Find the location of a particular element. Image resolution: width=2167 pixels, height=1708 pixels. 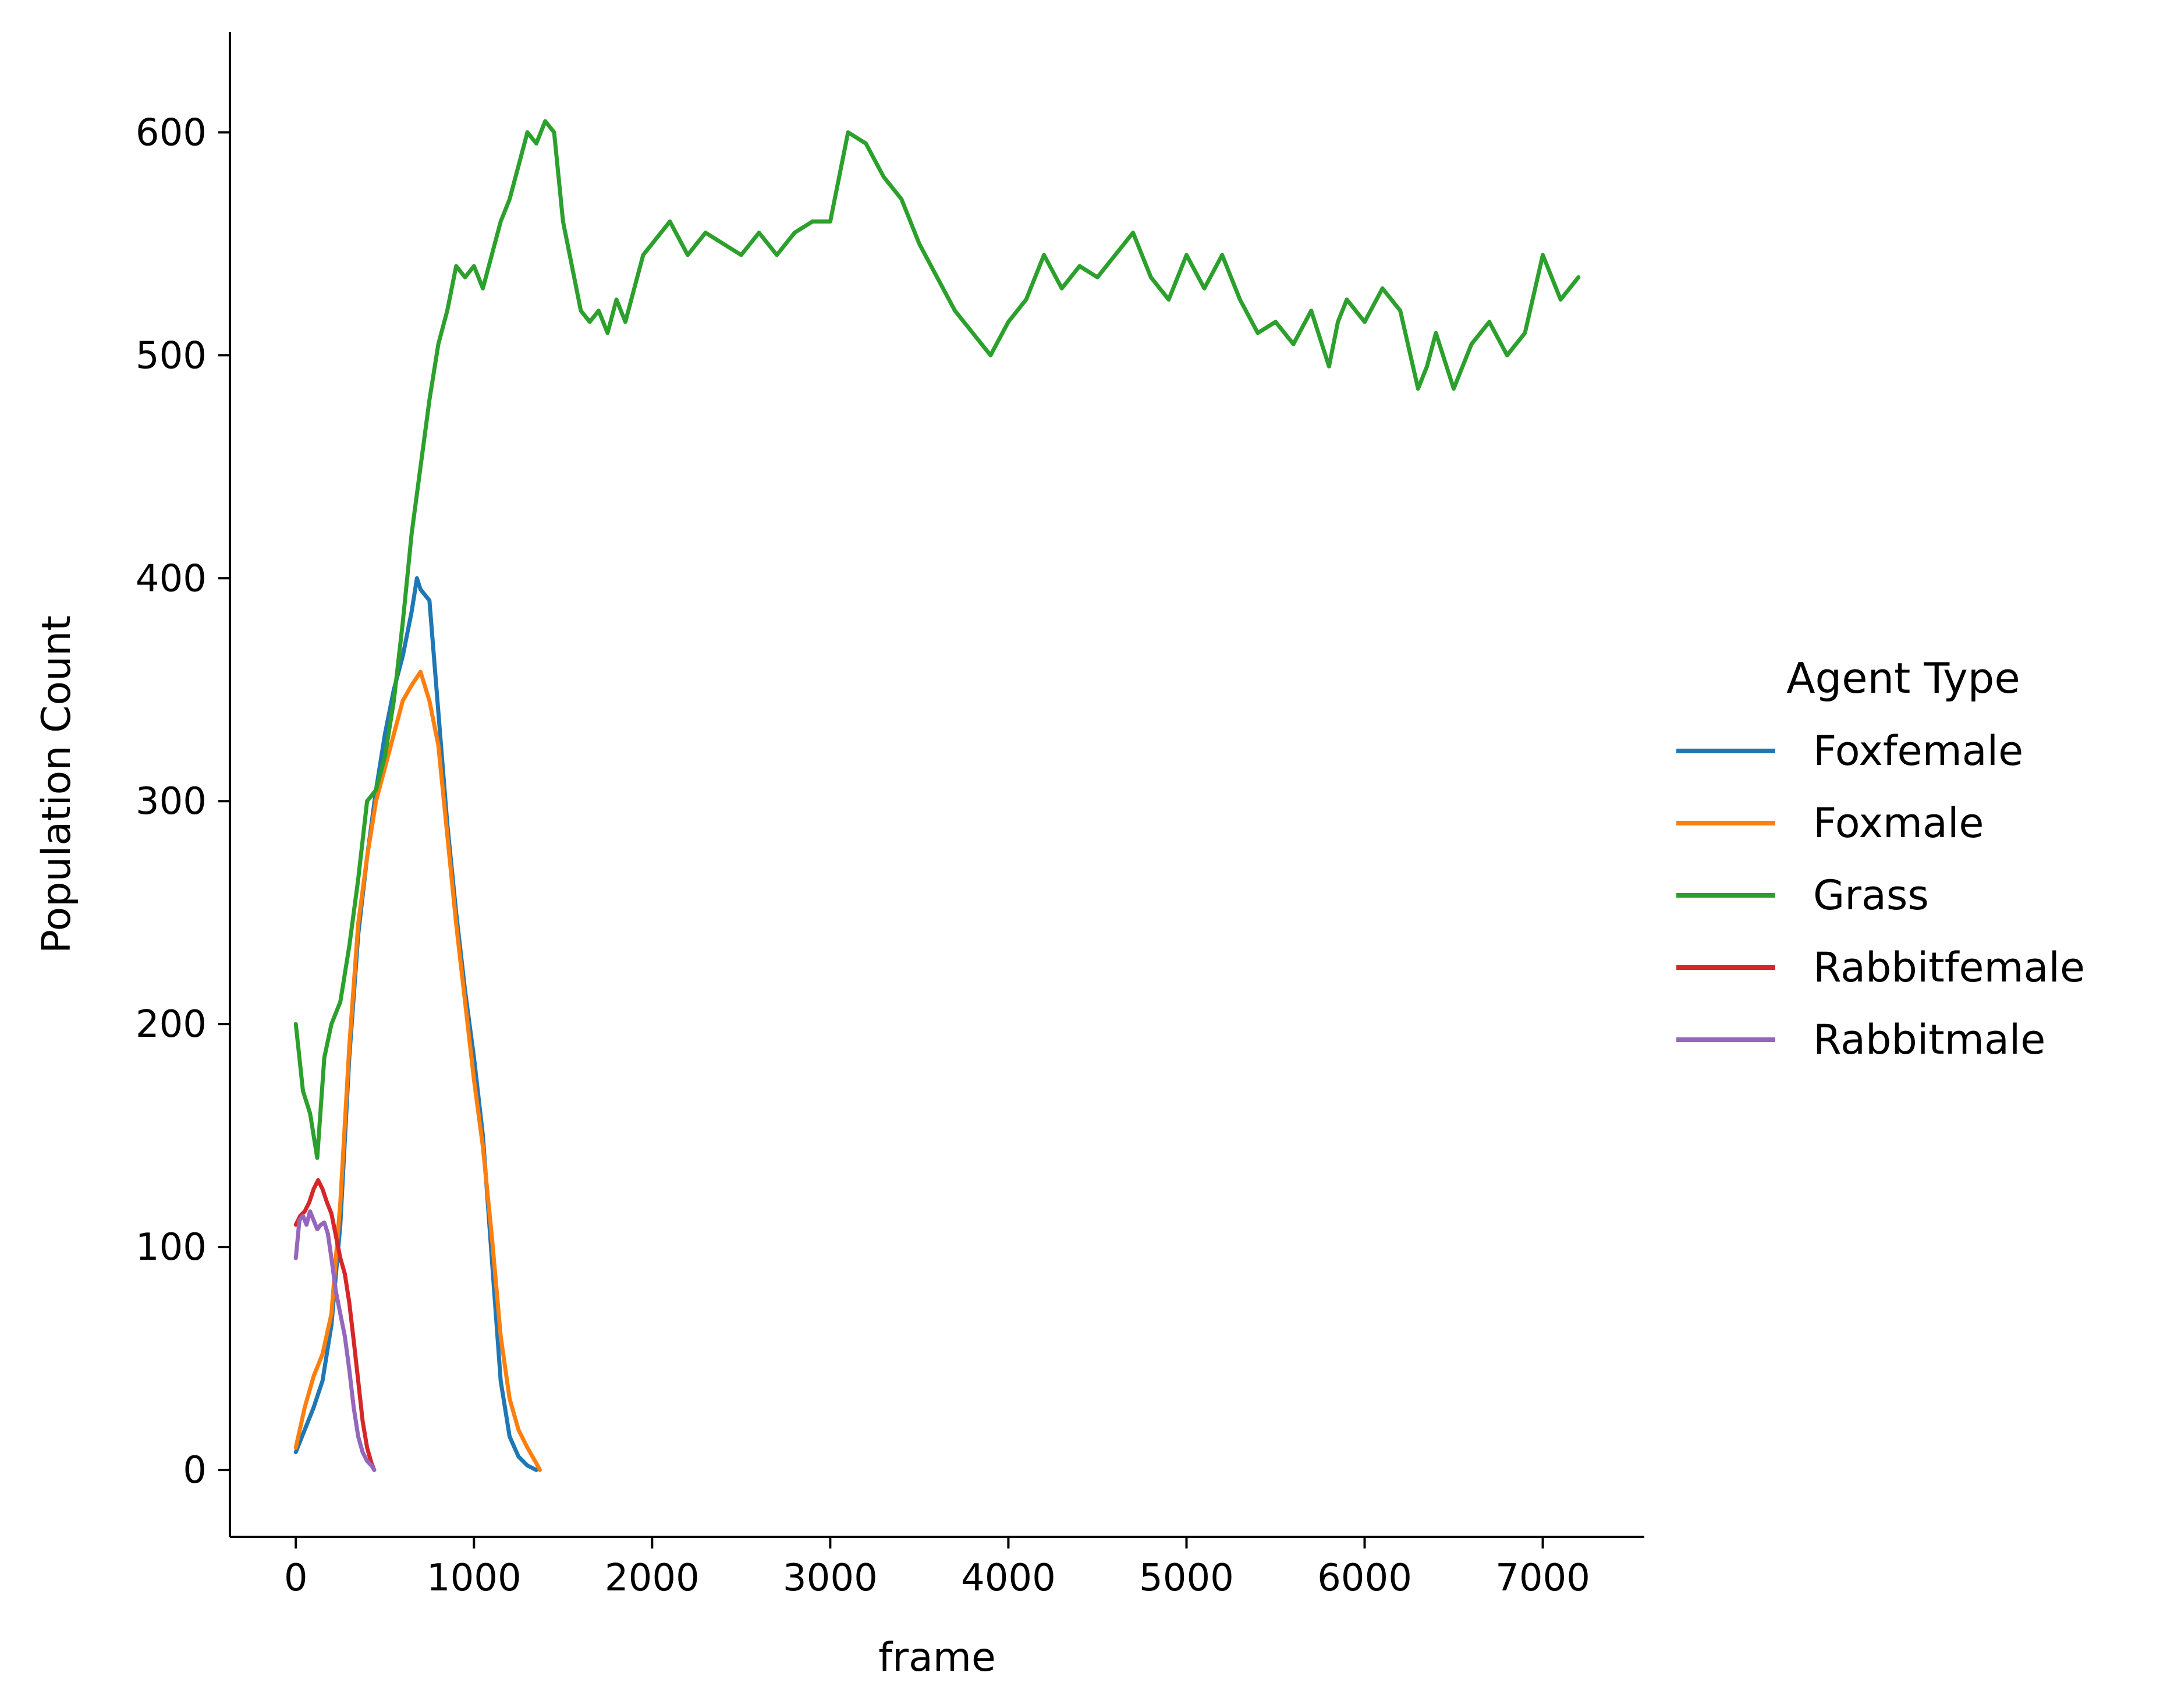

y-tick-label: 0 is located at coordinates (195, 1470).